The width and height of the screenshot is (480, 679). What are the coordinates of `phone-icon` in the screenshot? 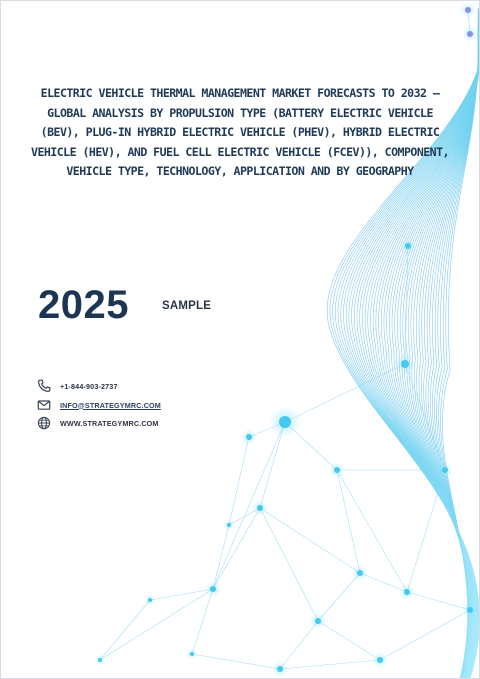 It's located at (44, 386).